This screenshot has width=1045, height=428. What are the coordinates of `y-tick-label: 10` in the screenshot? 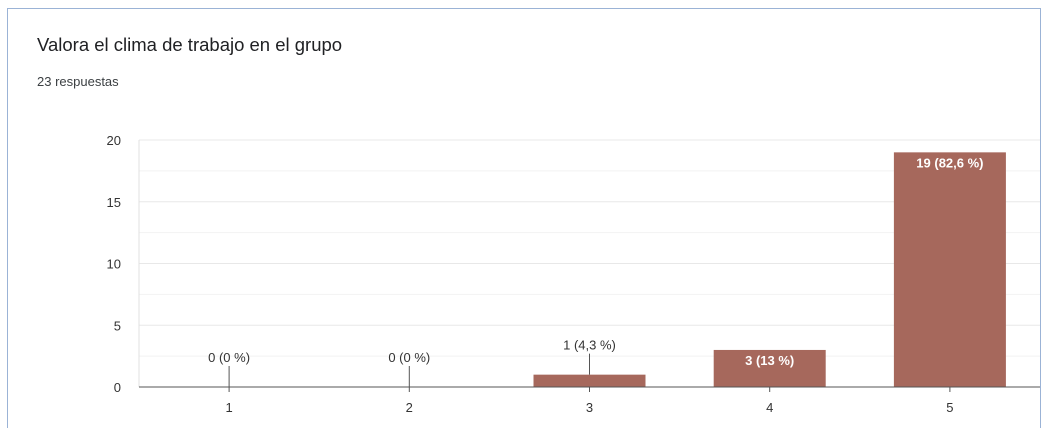 It's located at (114, 264).